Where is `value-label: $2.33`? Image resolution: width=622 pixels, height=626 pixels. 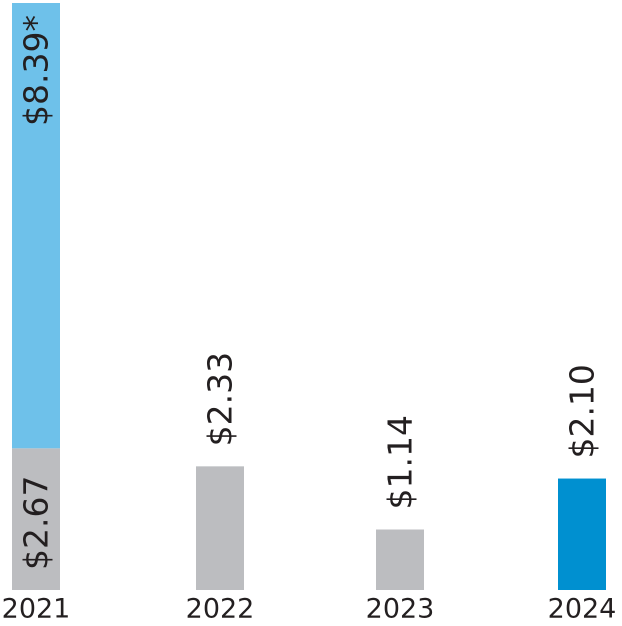
value-label: $2.33 is located at coordinates (220, 399).